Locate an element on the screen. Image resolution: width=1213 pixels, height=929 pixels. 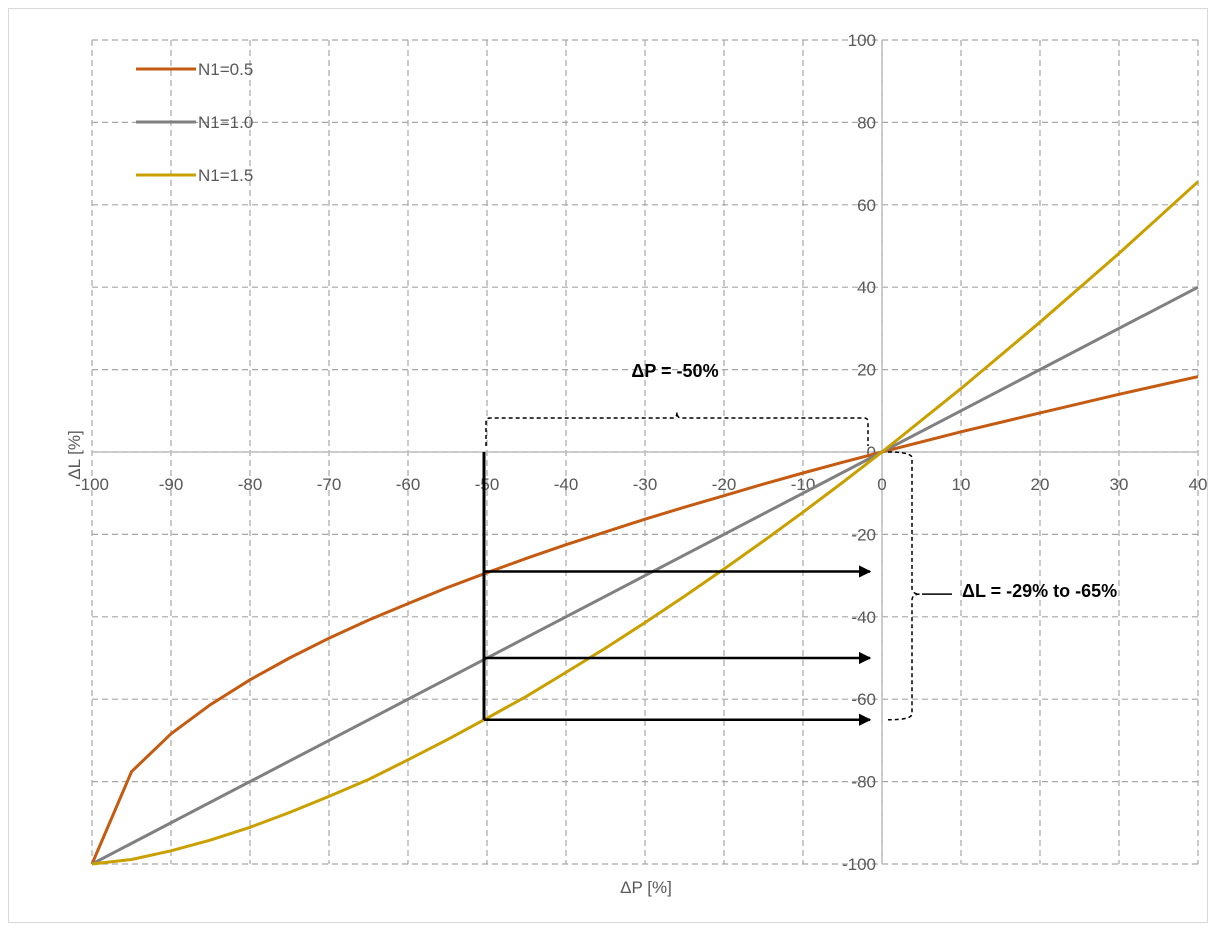
y-tick-label: -80 is located at coordinates (863, 782).